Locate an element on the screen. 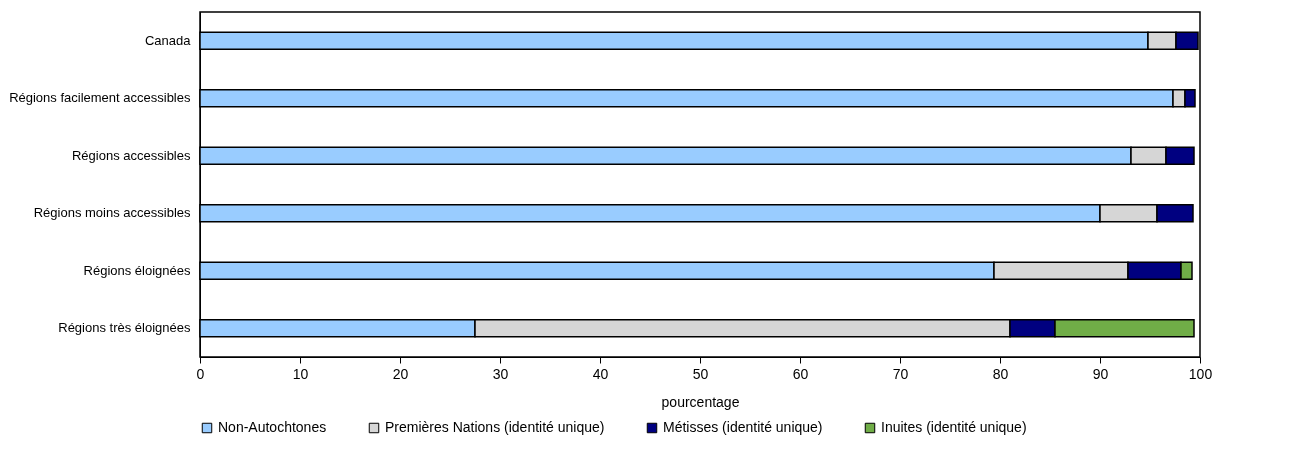  y-tick-label: Canada is located at coordinates (168, 40).